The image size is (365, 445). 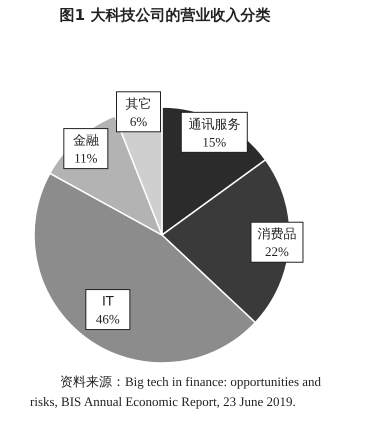 I want to click on slice-label: 金融, so click(x=85, y=141).